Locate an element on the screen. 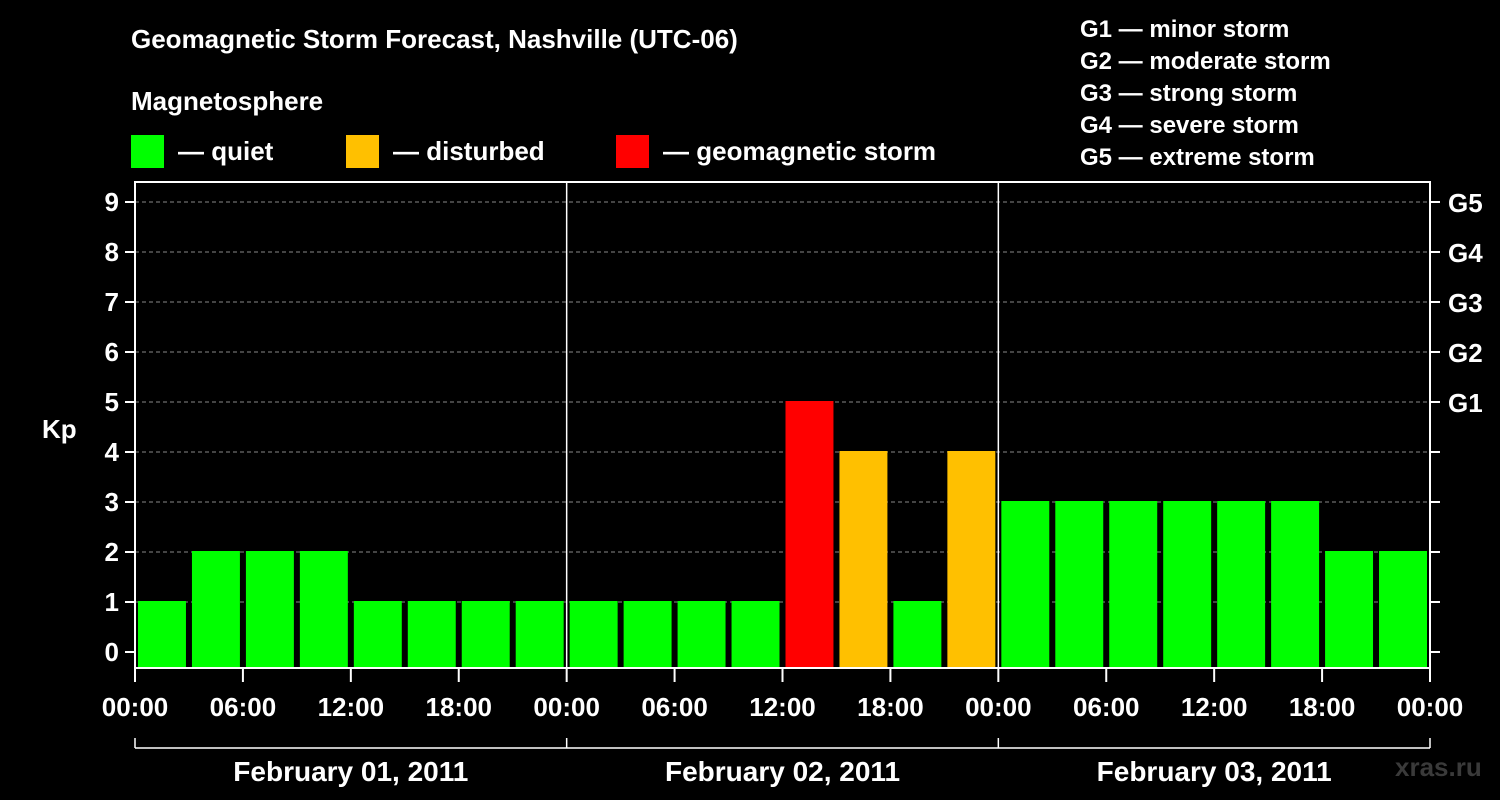  legend-label-quiet: — quiet is located at coordinates (226, 150).